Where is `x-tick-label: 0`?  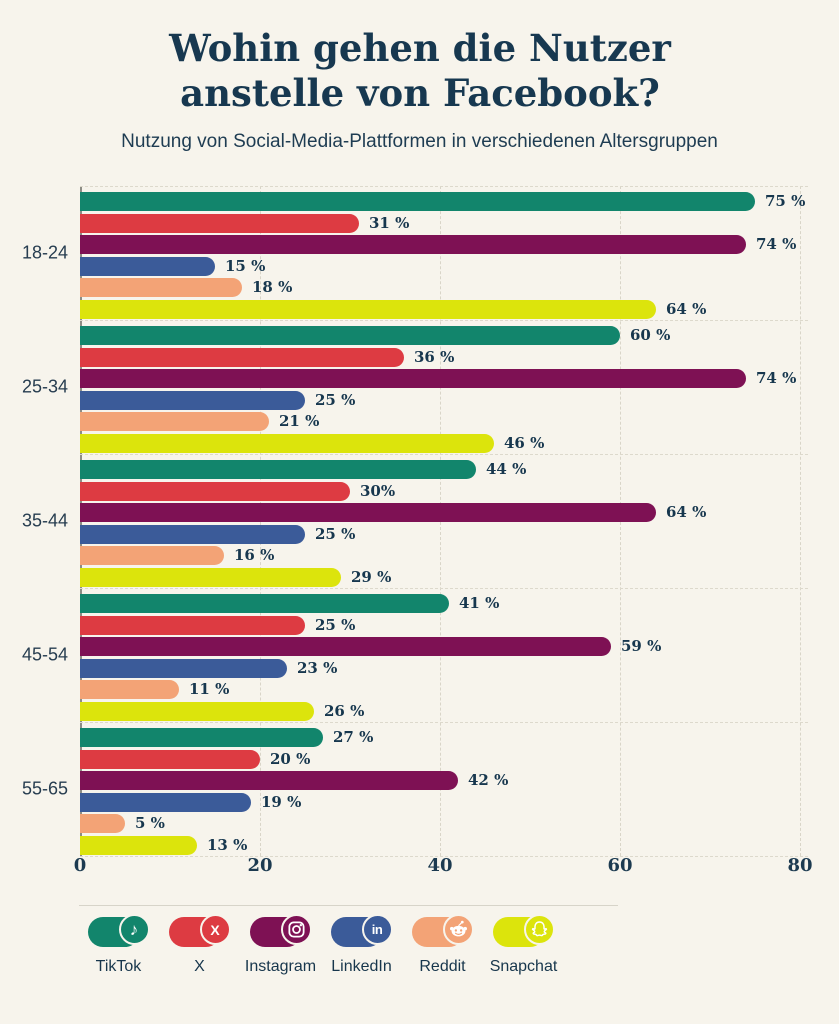 x-tick-label: 0 is located at coordinates (80, 865).